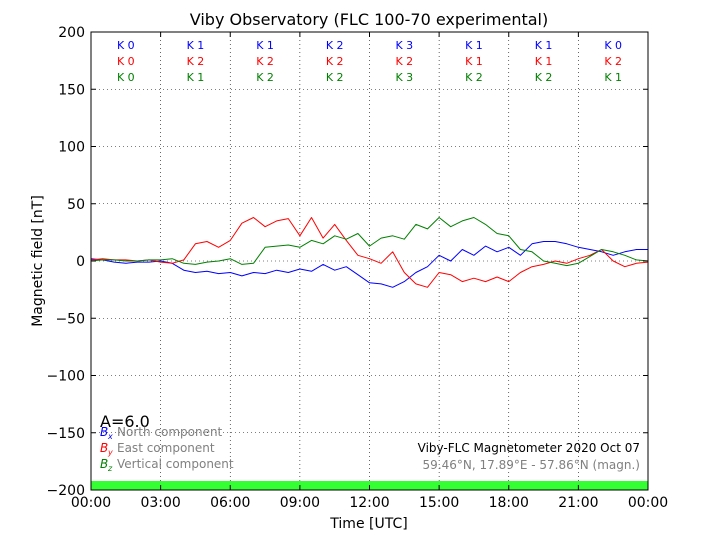 Image resolution: width=720 pixels, height=540 pixels. I want to click on x-tick-label: 15:00, so click(439, 503).